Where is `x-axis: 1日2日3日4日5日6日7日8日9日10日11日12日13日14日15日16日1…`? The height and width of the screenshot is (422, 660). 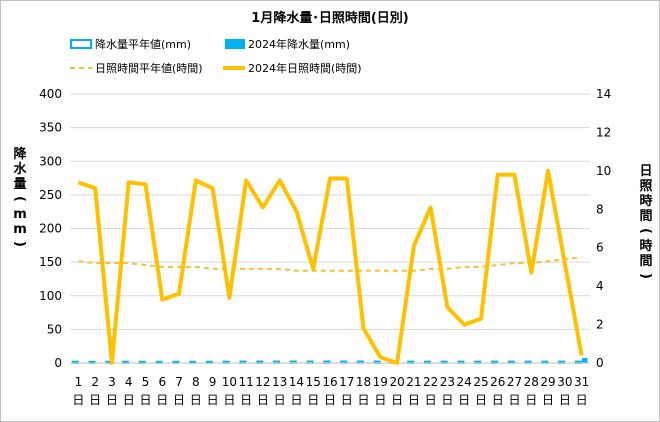
x-axis: 1日2日3日4日5日6日7日8日9日10日11日12日13日14日15日16日1… is located at coordinates (330, 391).